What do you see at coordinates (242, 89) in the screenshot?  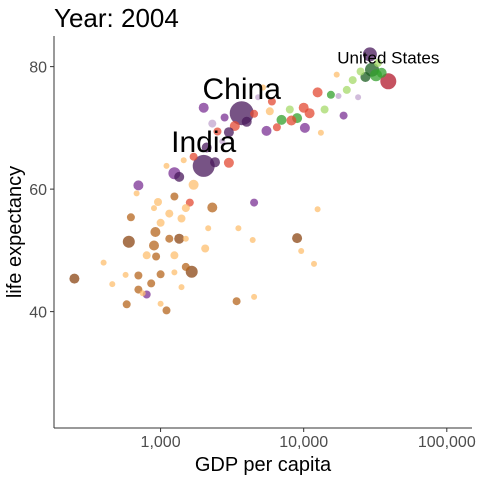 I see `country-label: China` at bounding box center [242, 89].